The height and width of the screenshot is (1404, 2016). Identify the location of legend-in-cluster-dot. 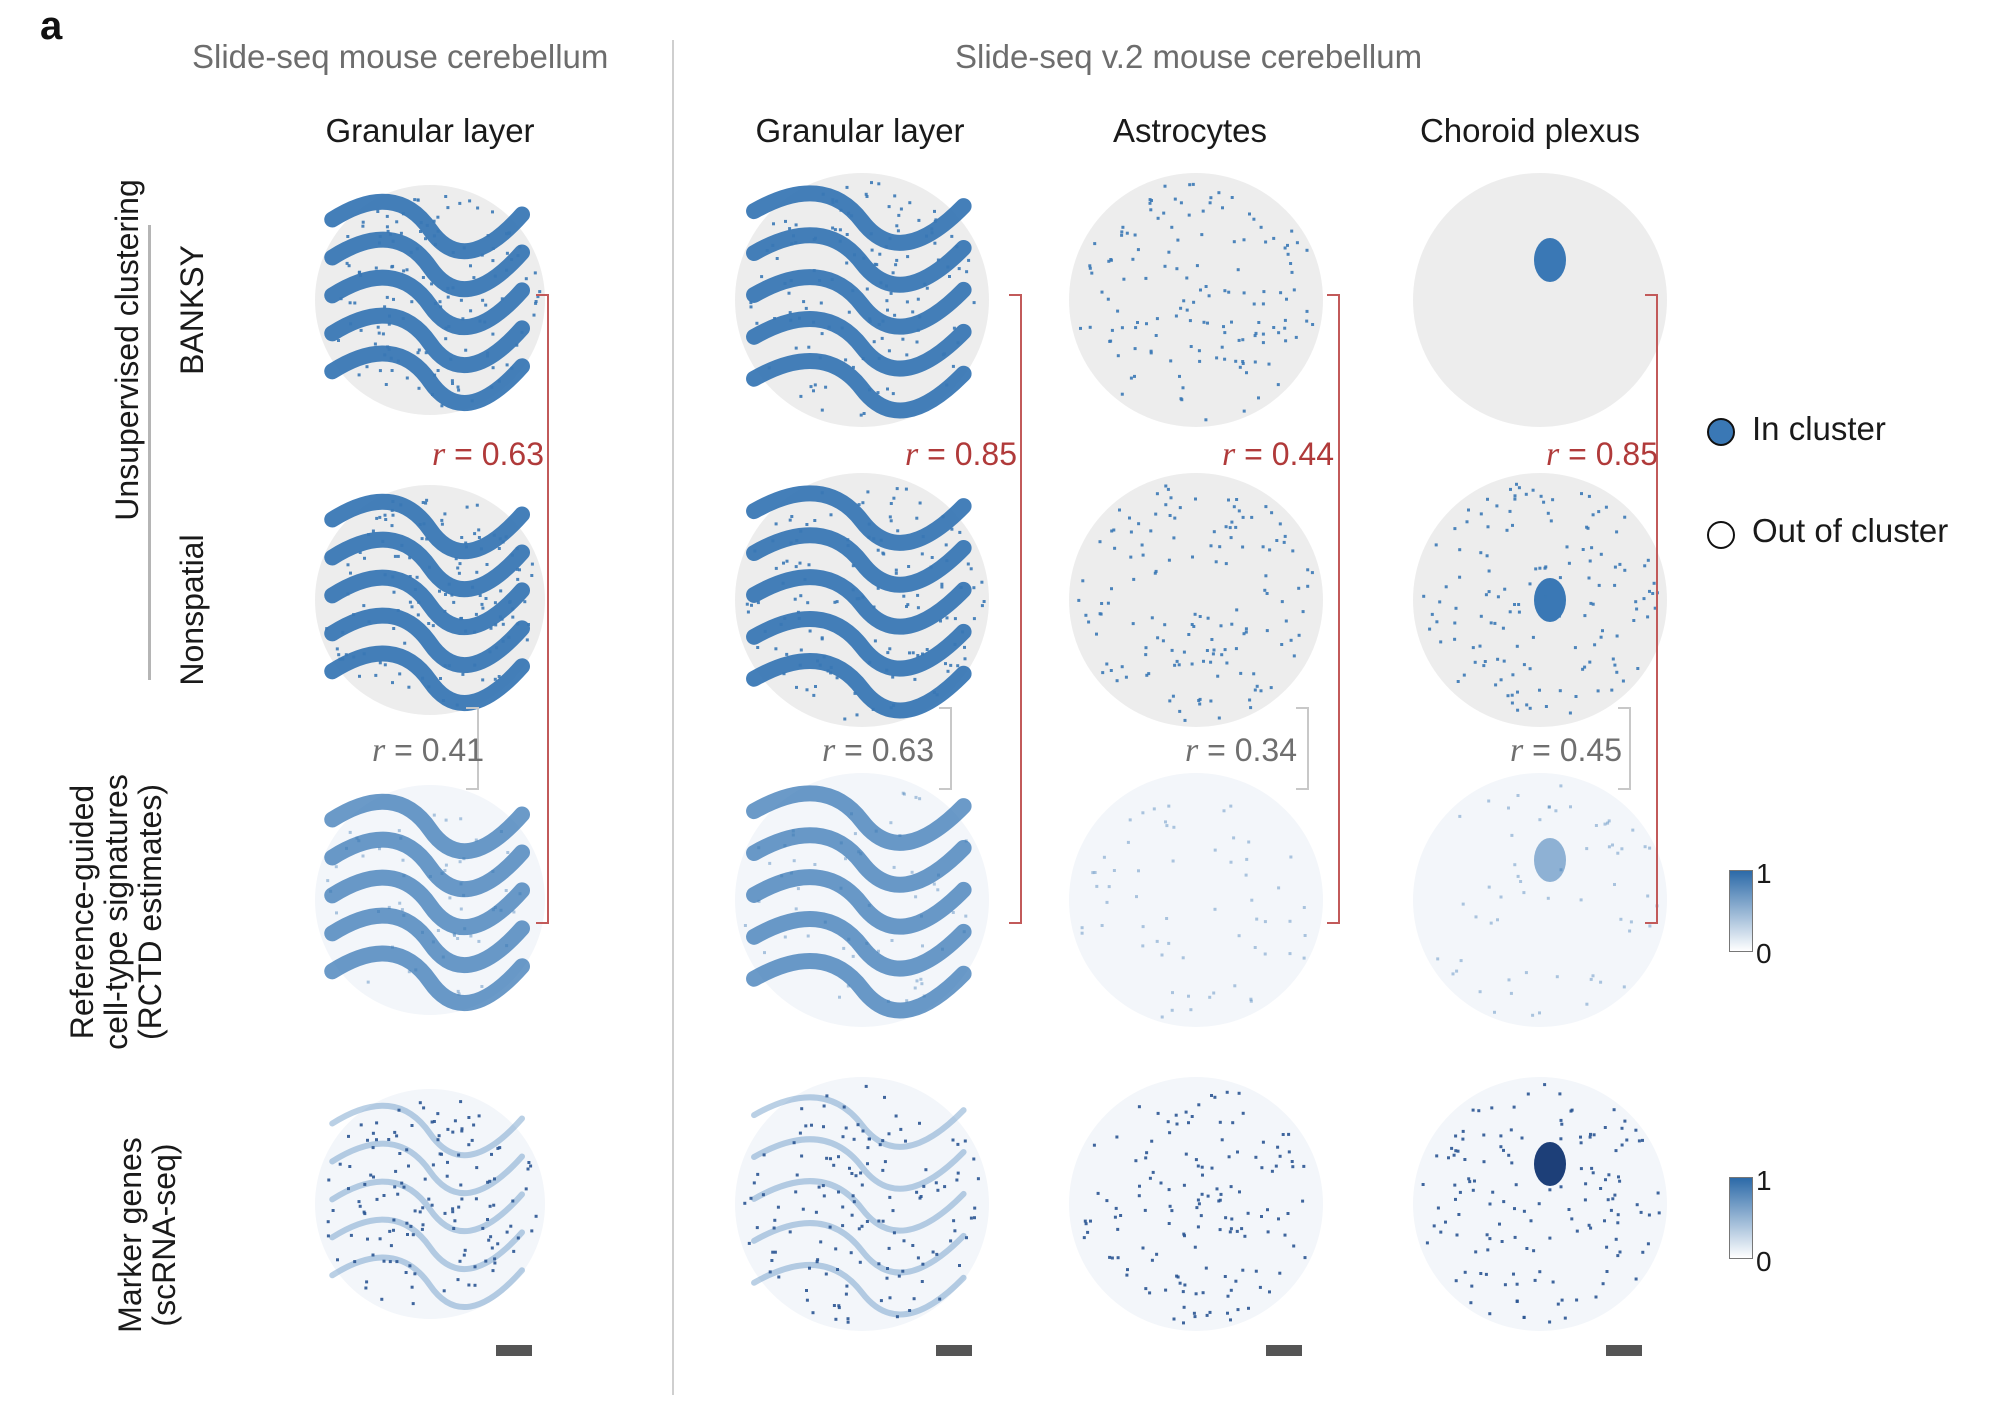
(1721, 432).